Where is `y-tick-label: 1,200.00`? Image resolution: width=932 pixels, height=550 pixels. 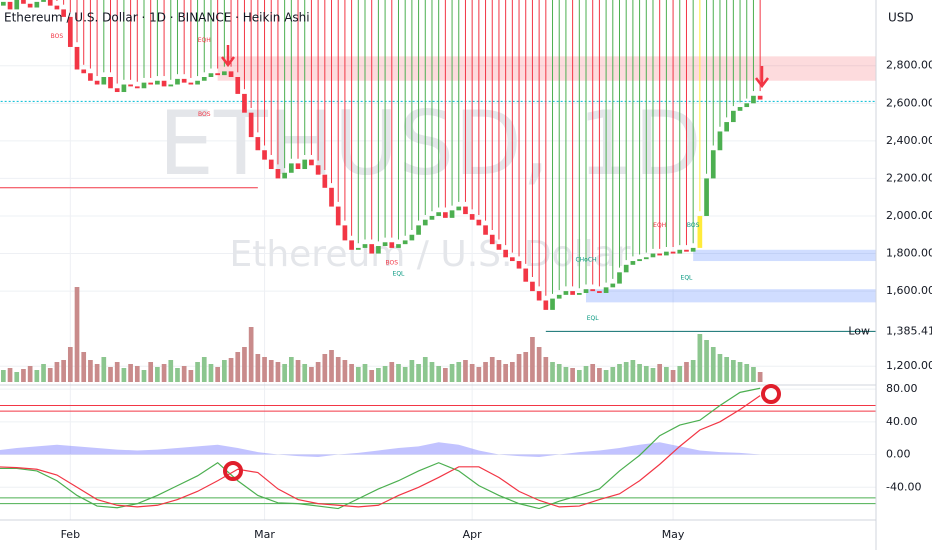 y-tick-label: 1,200.00 is located at coordinates (909, 365).